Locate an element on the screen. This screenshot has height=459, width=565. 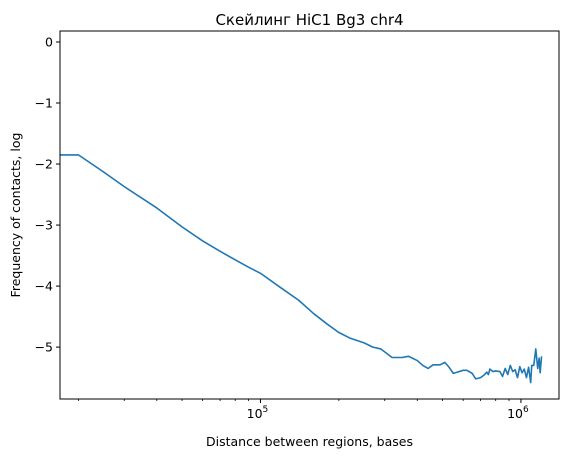
y-tick-label: 0 is located at coordinates (49, 41).